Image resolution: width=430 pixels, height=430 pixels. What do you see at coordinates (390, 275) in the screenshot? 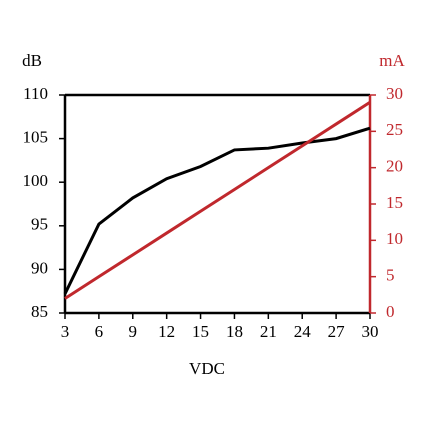
I see `y2-tick-label: 5` at bounding box center [390, 275].